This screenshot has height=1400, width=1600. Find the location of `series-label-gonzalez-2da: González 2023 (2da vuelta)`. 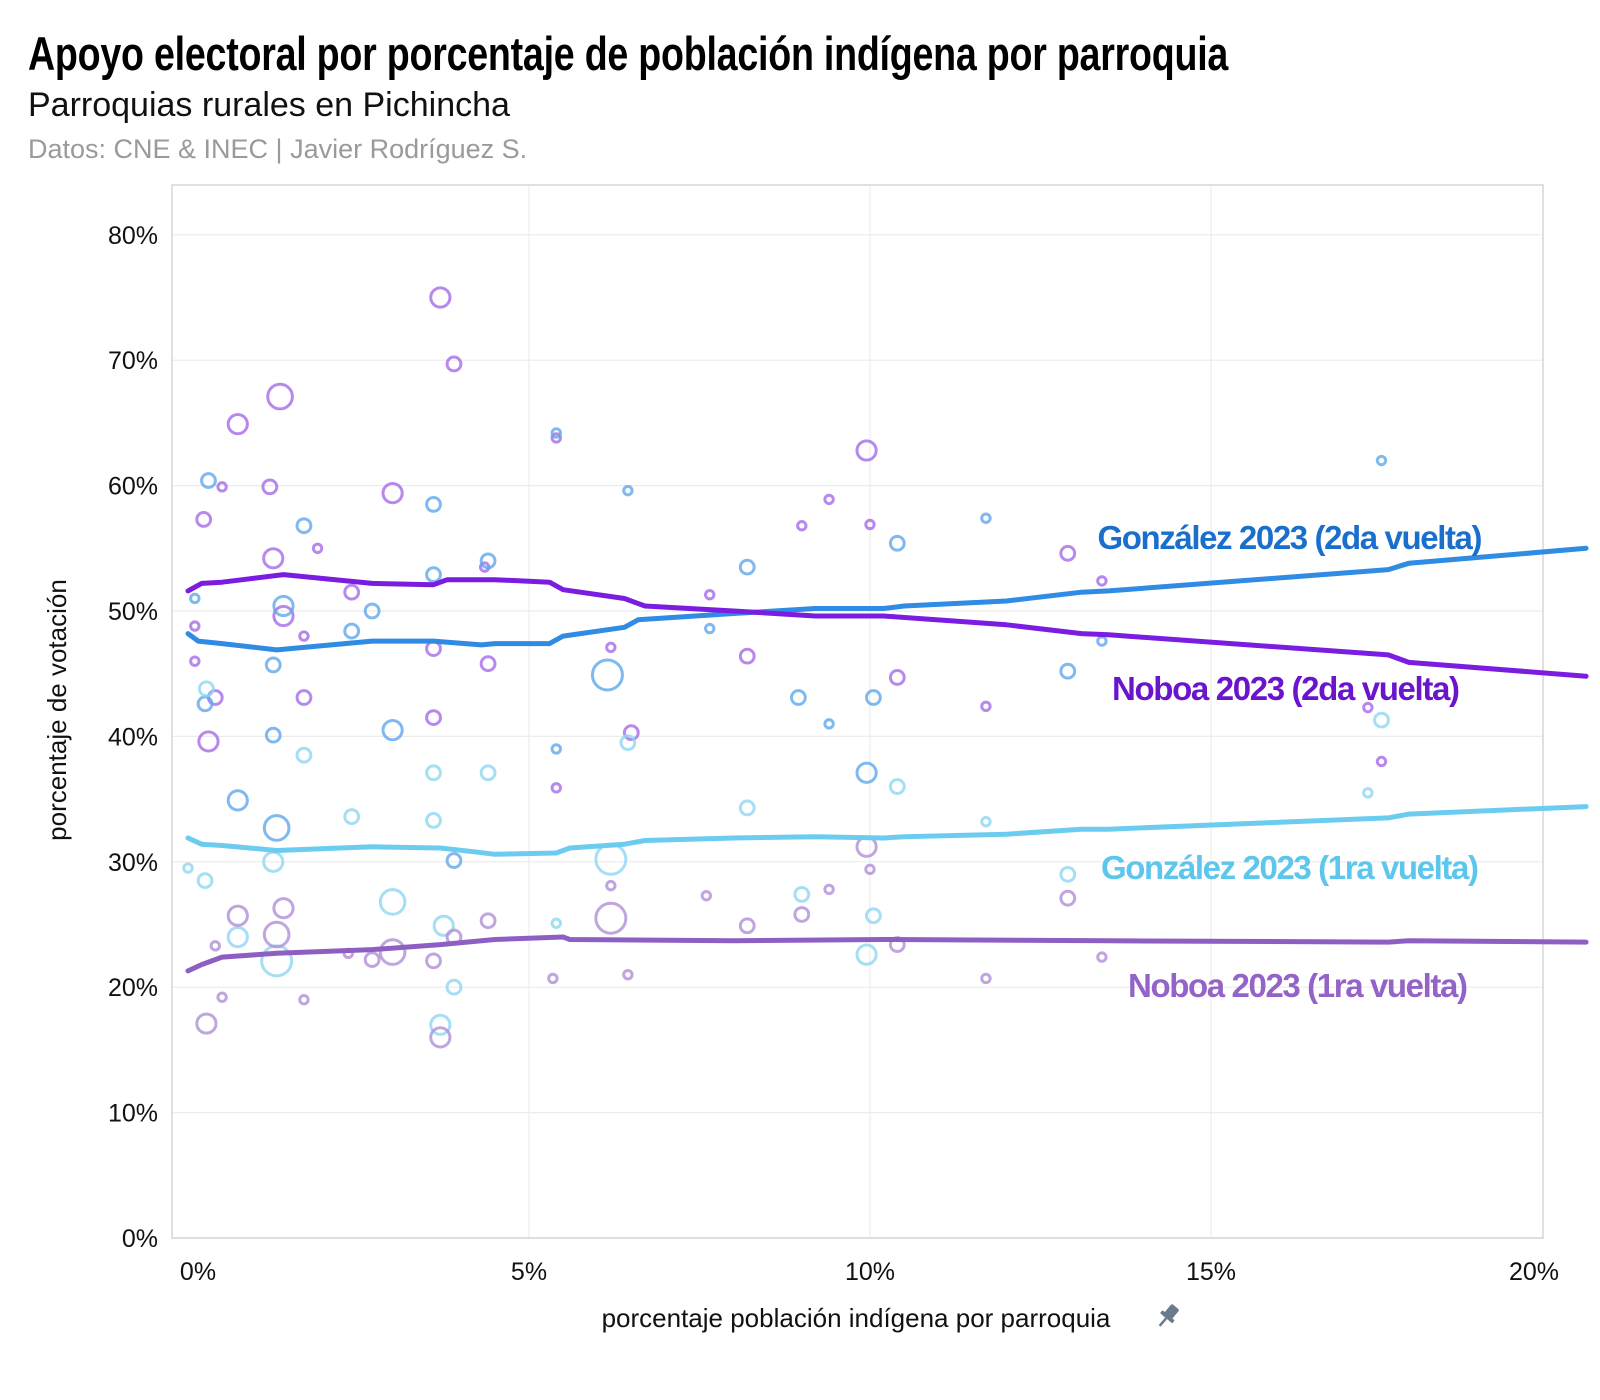

series-label-gonzalez-2da: González 2023 (2da vuelta) is located at coordinates (1290, 537).